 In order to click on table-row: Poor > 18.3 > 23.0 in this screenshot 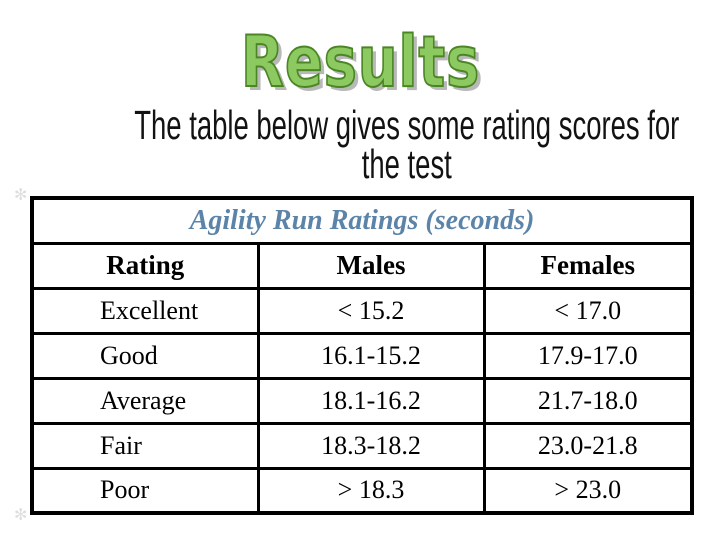, I will do `click(362, 490)`.